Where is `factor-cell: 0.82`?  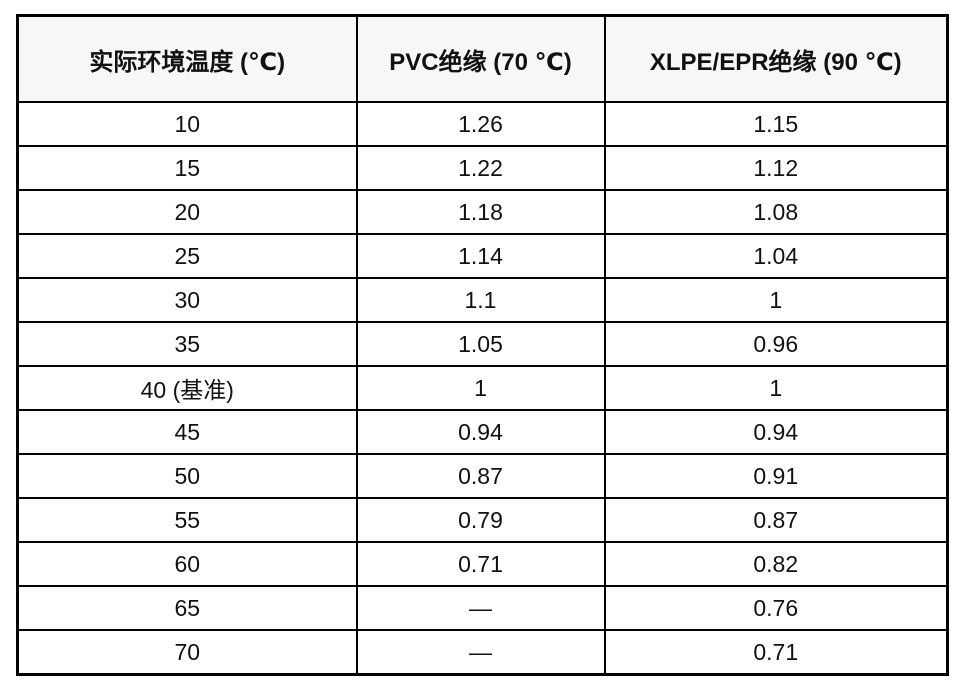 factor-cell: 0.82 is located at coordinates (776, 564).